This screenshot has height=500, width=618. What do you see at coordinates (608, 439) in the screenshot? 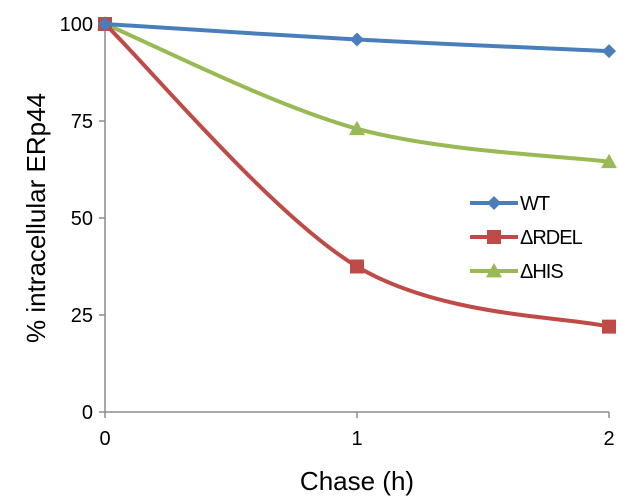
I see `x-tick-label: 2` at bounding box center [608, 439].